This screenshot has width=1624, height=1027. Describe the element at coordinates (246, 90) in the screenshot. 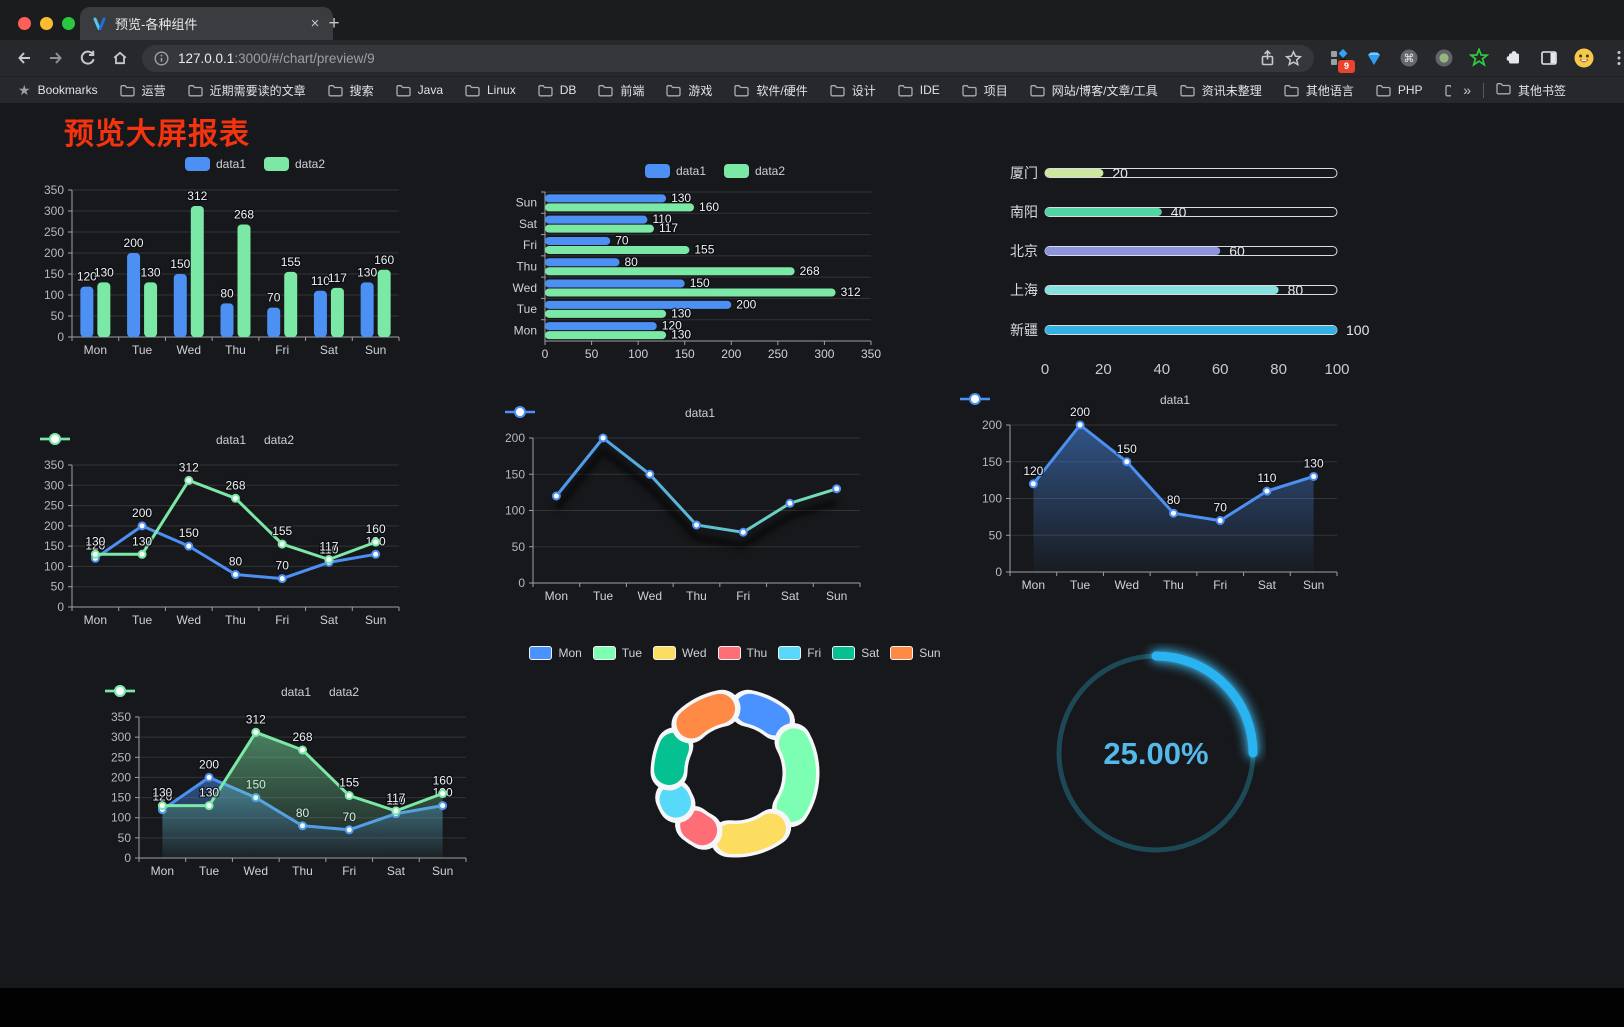

I see `bookmark-folder-1: 近期需要读的文章` at that location.